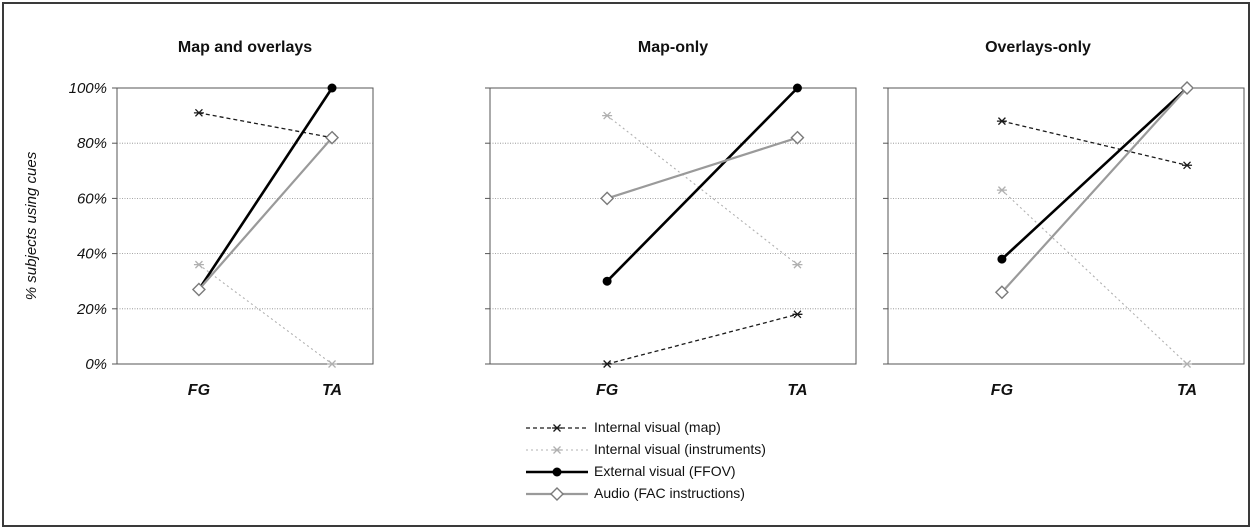 Image resolution: width=1254 pixels, height=531 pixels. Describe the element at coordinates (92, 198) in the screenshot. I see `y-tick-label: 60%` at that location.